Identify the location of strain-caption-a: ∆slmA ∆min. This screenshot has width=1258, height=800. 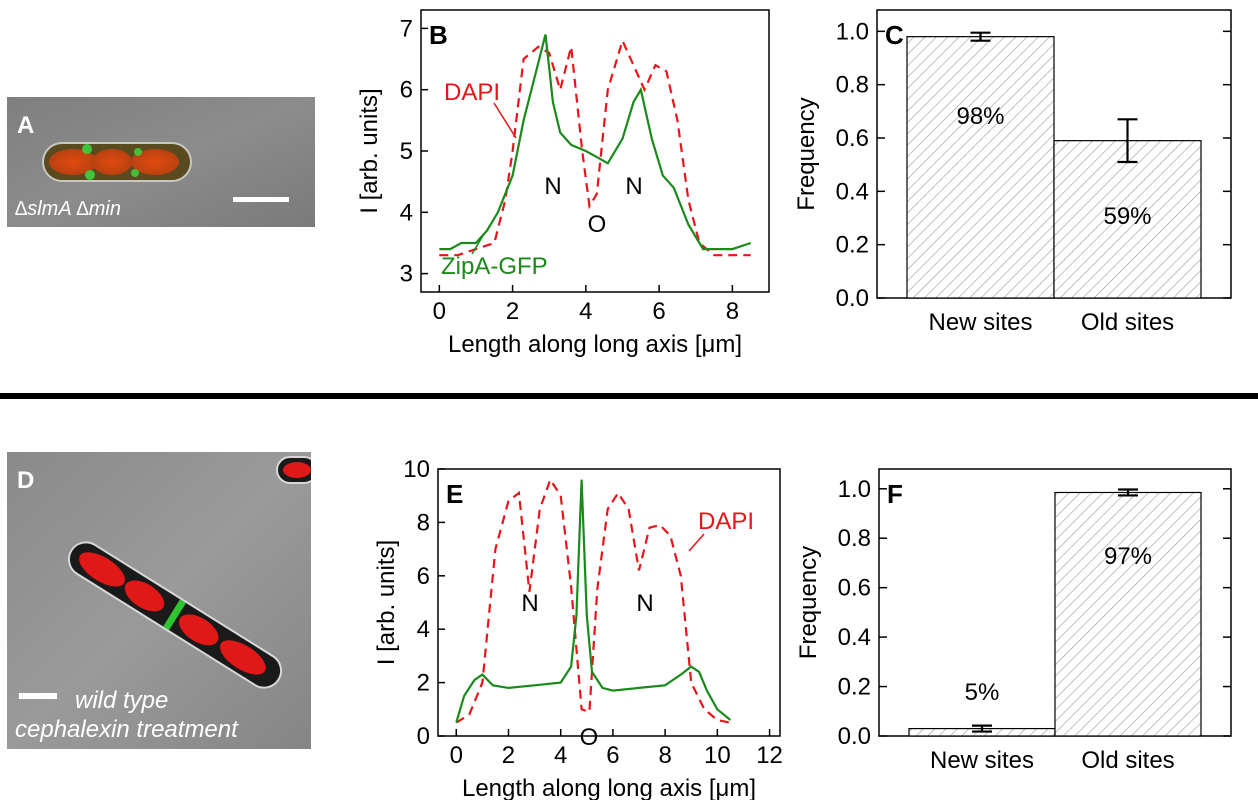
(68, 209).